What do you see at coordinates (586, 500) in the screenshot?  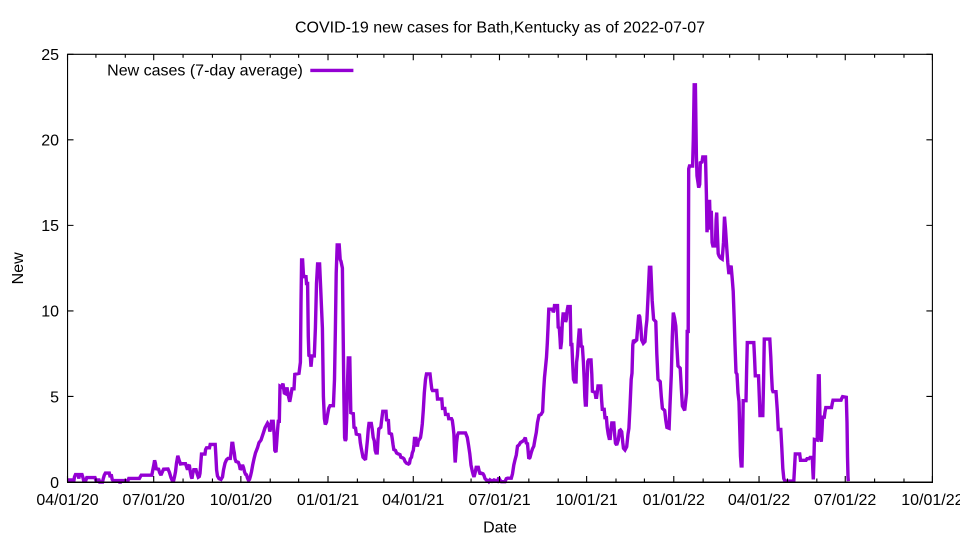 I see `svg-text: 10/01/21` at bounding box center [586, 500].